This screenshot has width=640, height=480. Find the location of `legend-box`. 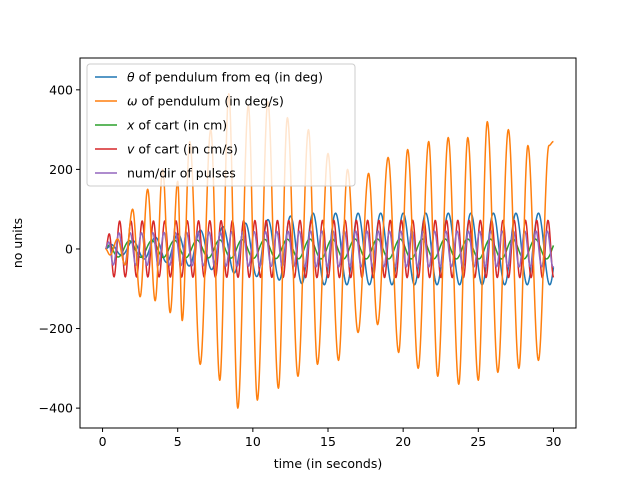

legend-box is located at coordinates (221, 125).